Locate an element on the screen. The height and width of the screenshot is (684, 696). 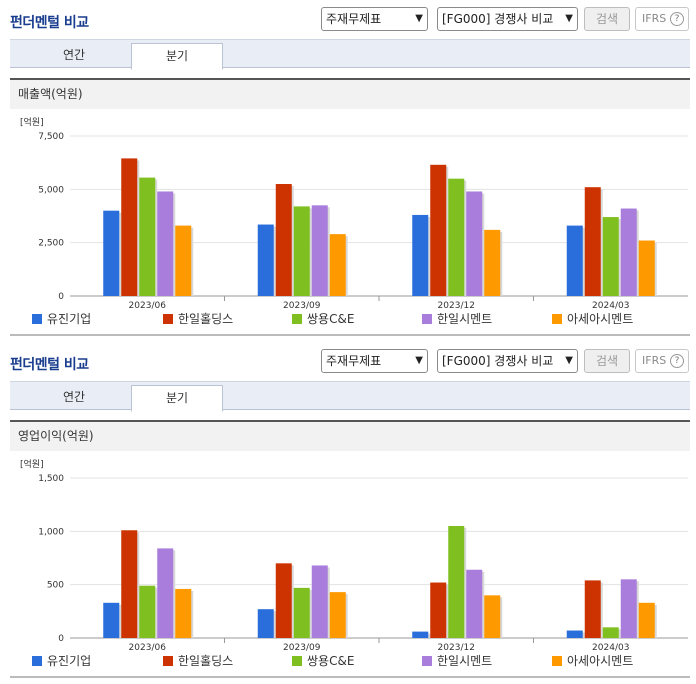
y-tick-label: 7,500 is located at coordinates (51, 137).